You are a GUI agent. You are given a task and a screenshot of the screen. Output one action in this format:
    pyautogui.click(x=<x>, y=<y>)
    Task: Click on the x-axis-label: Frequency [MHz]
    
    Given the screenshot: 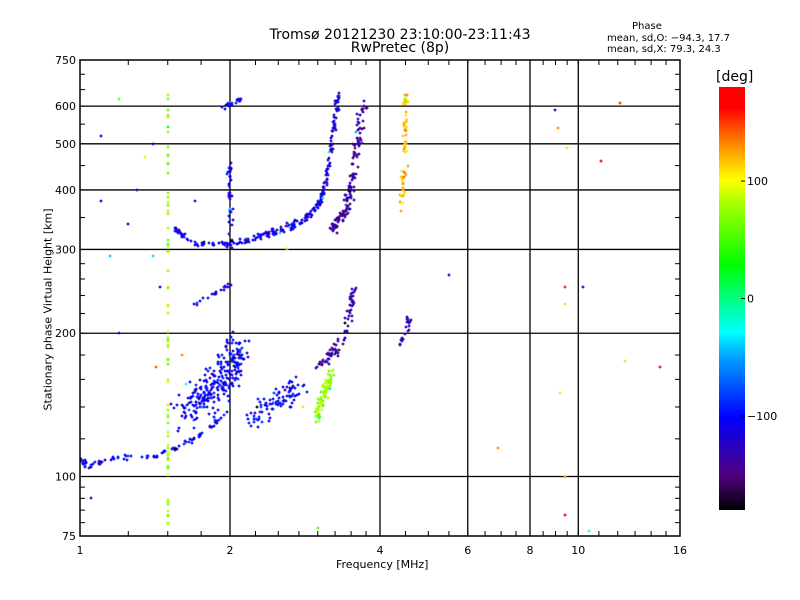 What is the action you would take?
    pyautogui.click(x=382, y=564)
    